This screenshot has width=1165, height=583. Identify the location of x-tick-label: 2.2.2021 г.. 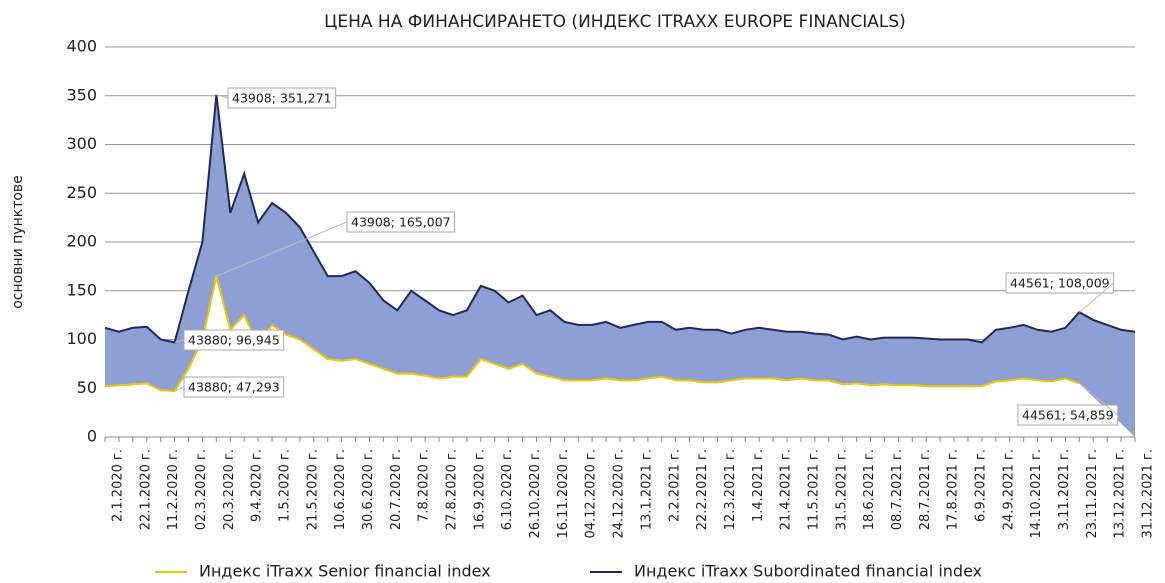
(674, 485).